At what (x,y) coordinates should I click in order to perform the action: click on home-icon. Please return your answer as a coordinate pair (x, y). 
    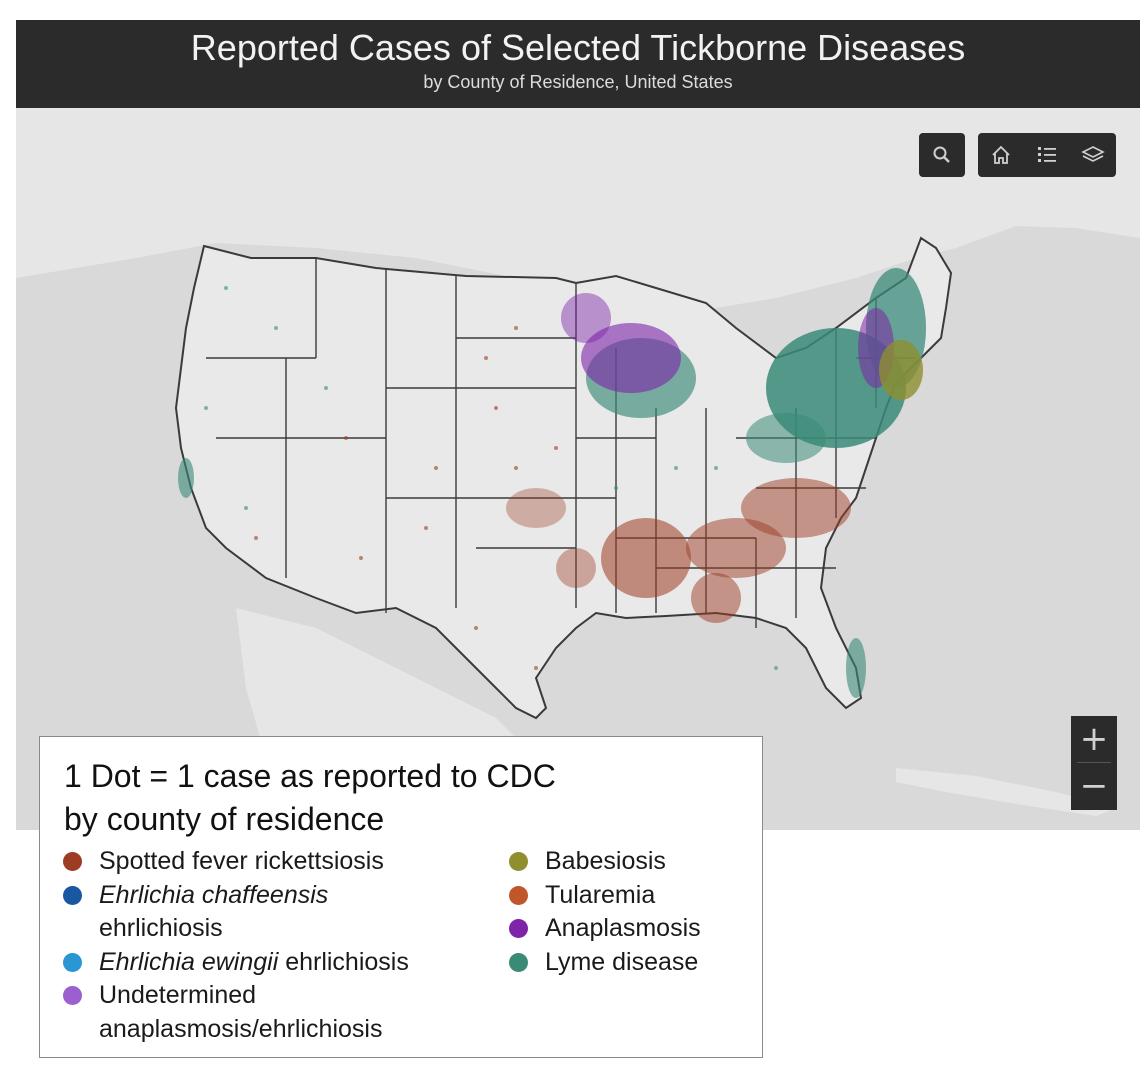
    Looking at the image, I should click on (1001, 154).